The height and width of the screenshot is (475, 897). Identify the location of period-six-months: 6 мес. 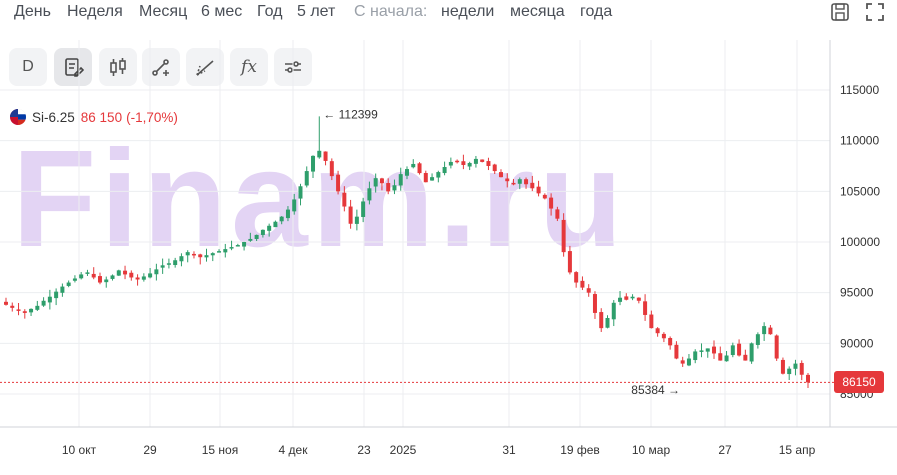
(222, 11).